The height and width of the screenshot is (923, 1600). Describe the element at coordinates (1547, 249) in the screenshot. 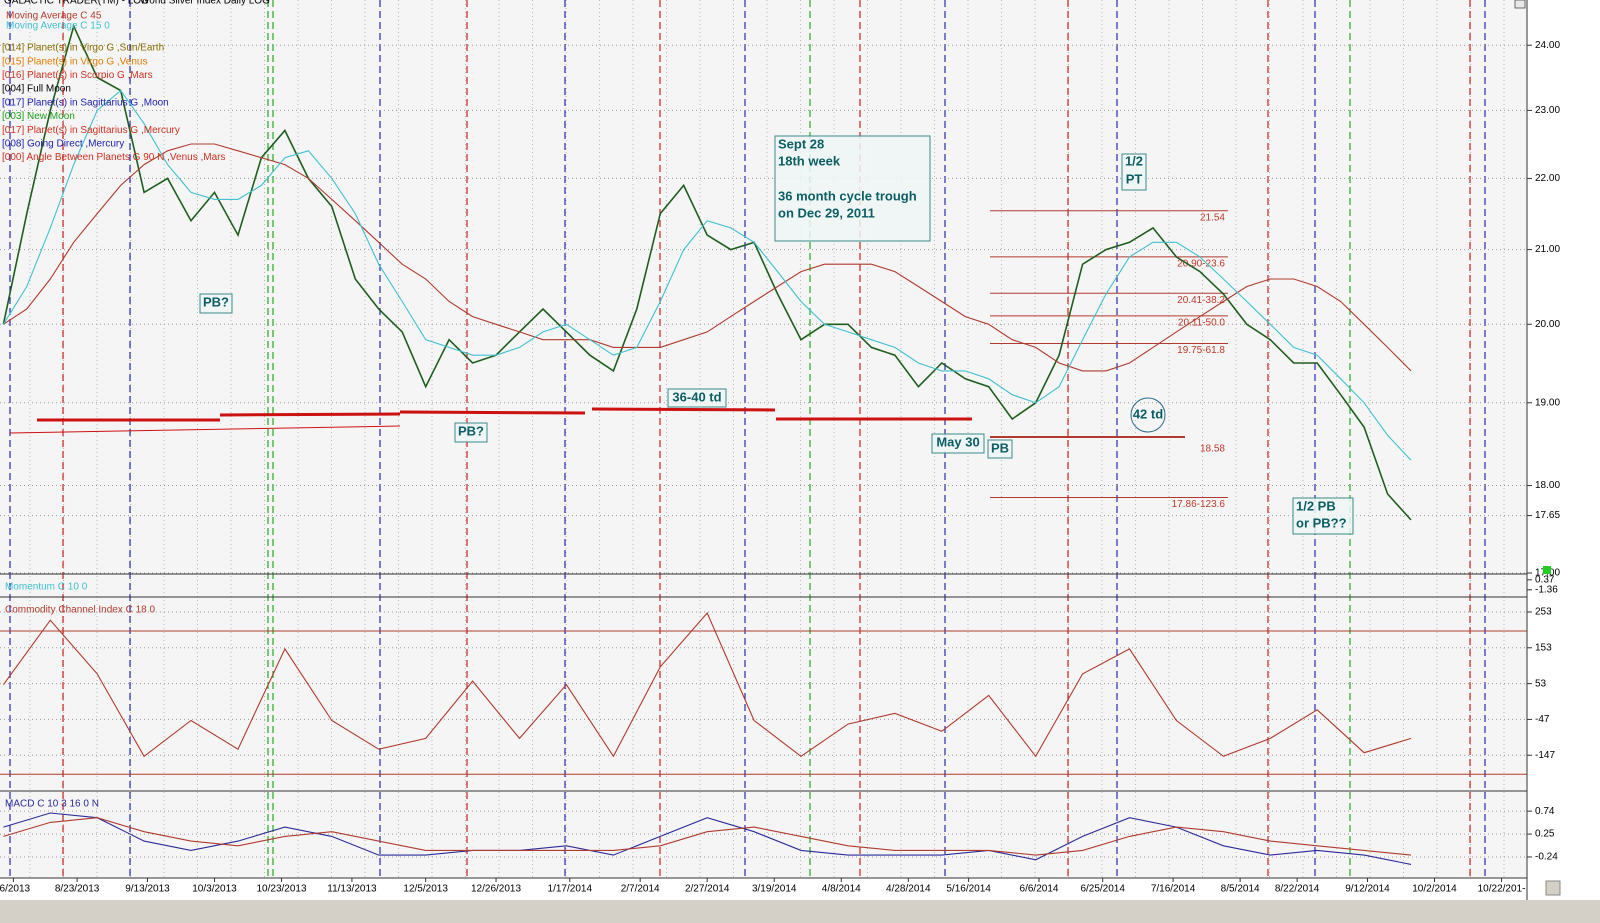

I see `y-tick-label: 21.00` at that location.